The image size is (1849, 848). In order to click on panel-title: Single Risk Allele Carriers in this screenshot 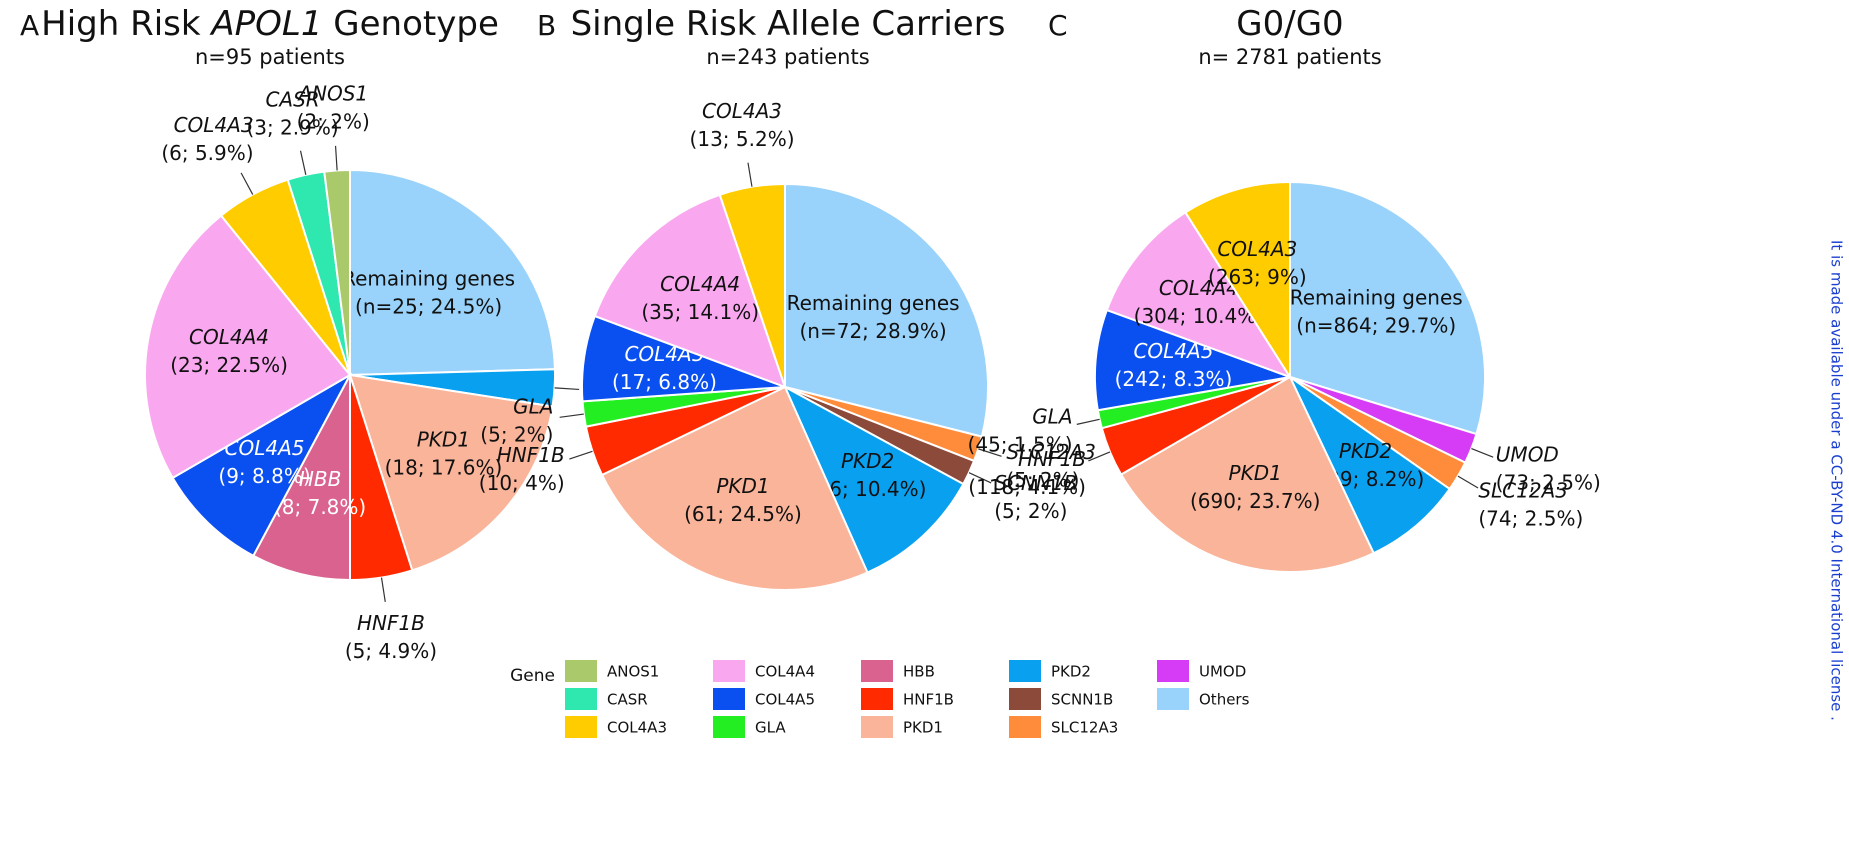, I will do `click(788, 24)`.